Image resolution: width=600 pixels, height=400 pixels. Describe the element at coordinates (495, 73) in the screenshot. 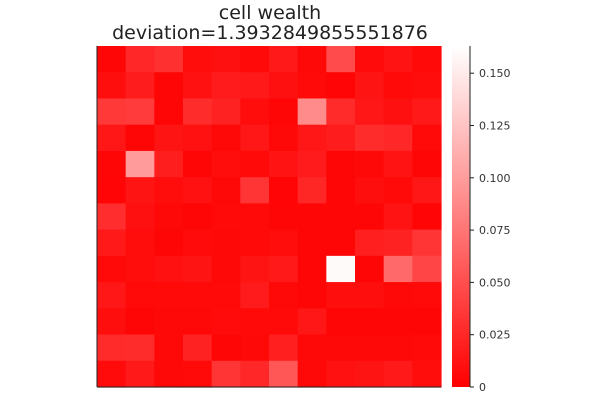

I see `colorbar-tick-label: 0.150` at that location.